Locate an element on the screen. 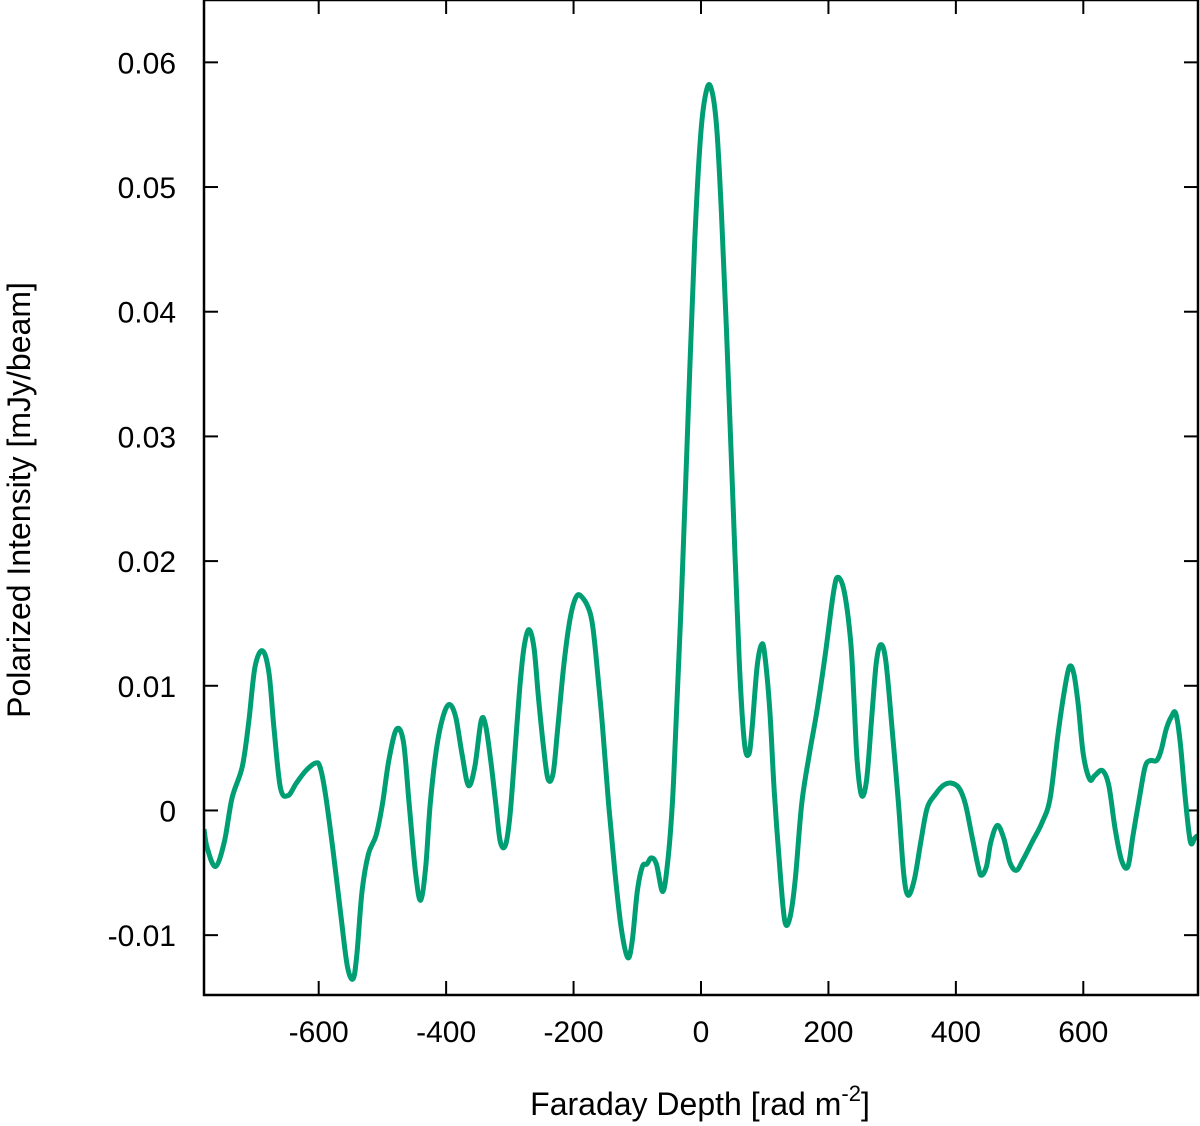 This screenshot has width=1200, height=1126. x-axis-label: Faraday Depth [rad m-2] is located at coordinates (700, 1101).